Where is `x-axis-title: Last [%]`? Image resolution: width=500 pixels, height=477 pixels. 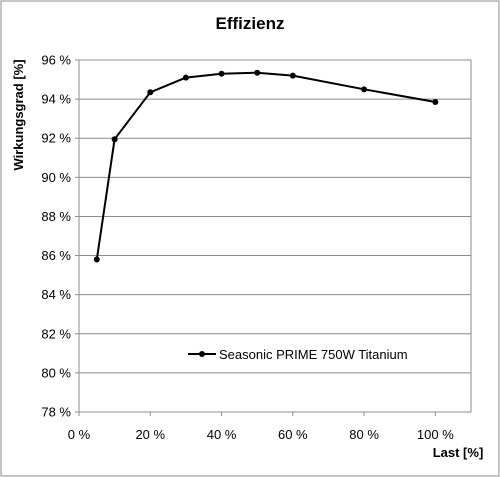 x-axis-title: Last [%] is located at coordinates (458, 452).